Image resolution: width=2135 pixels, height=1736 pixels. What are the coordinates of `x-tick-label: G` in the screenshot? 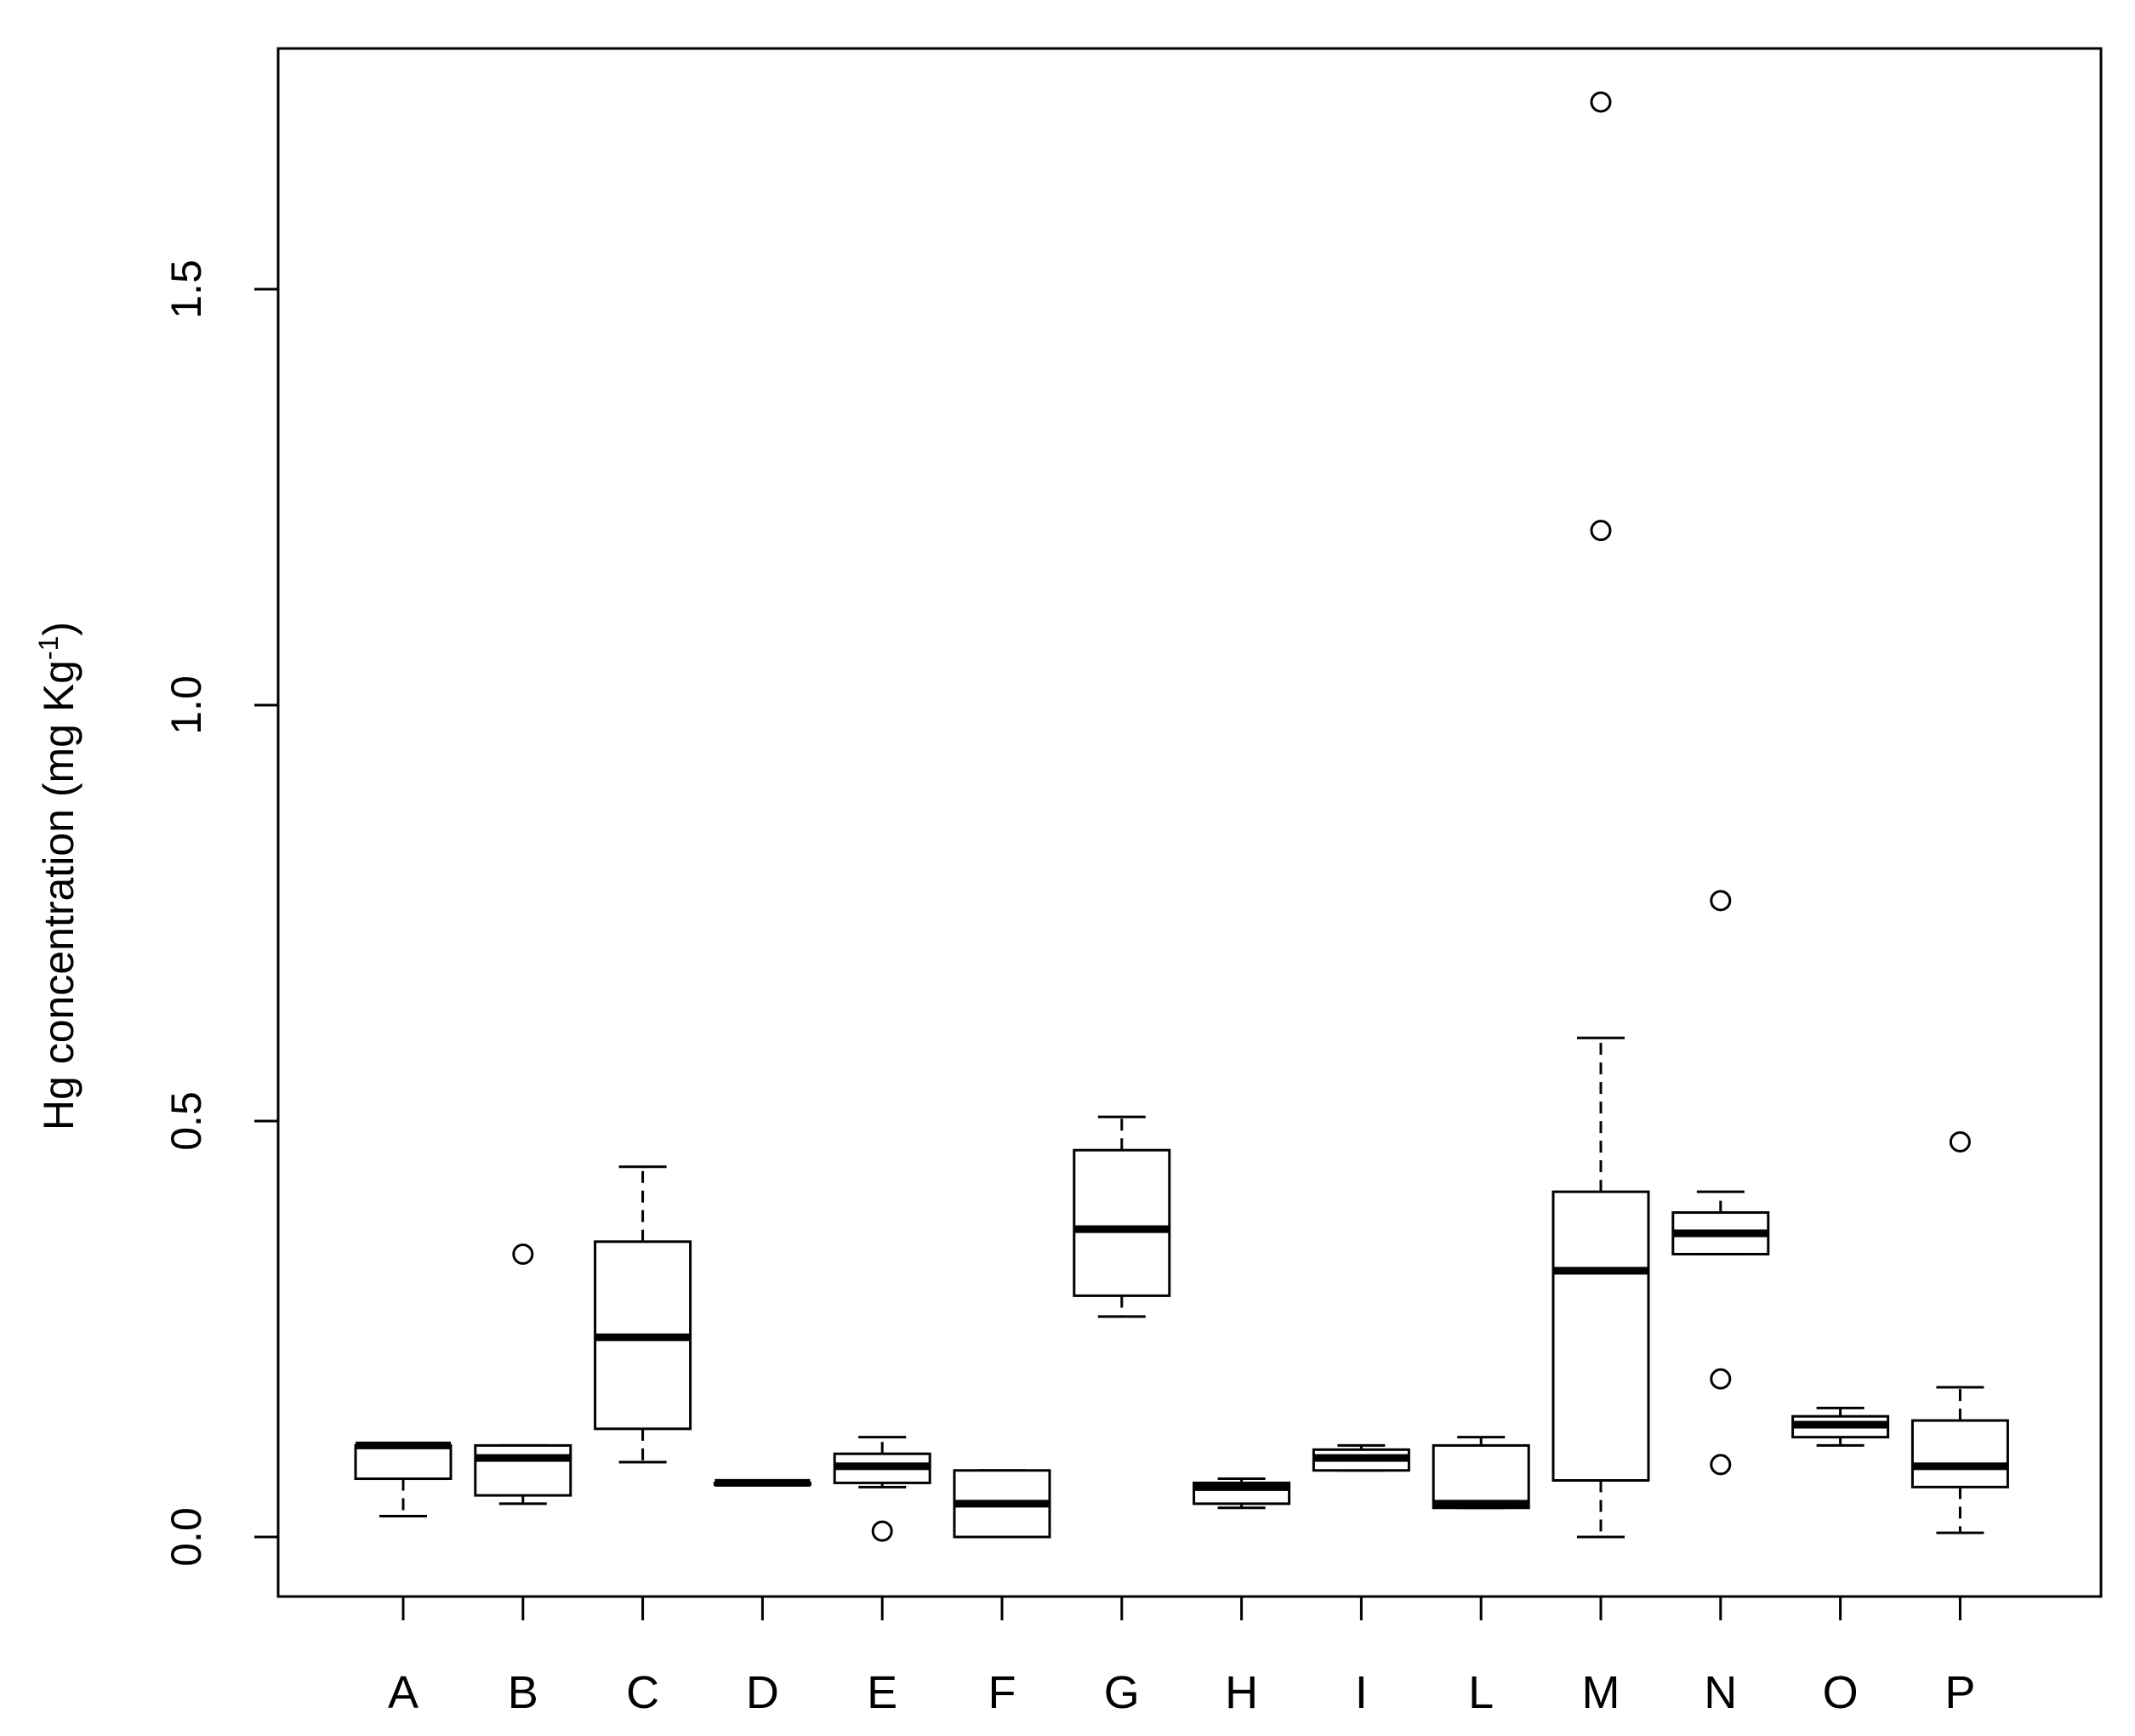 It's located at (1122, 1692).